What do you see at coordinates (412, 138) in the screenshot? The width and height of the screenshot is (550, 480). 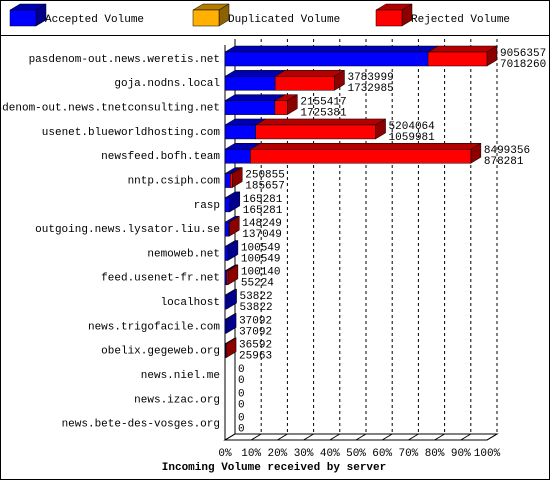 I see `accepted-label: 1059981` at bounding box center [412, 138].